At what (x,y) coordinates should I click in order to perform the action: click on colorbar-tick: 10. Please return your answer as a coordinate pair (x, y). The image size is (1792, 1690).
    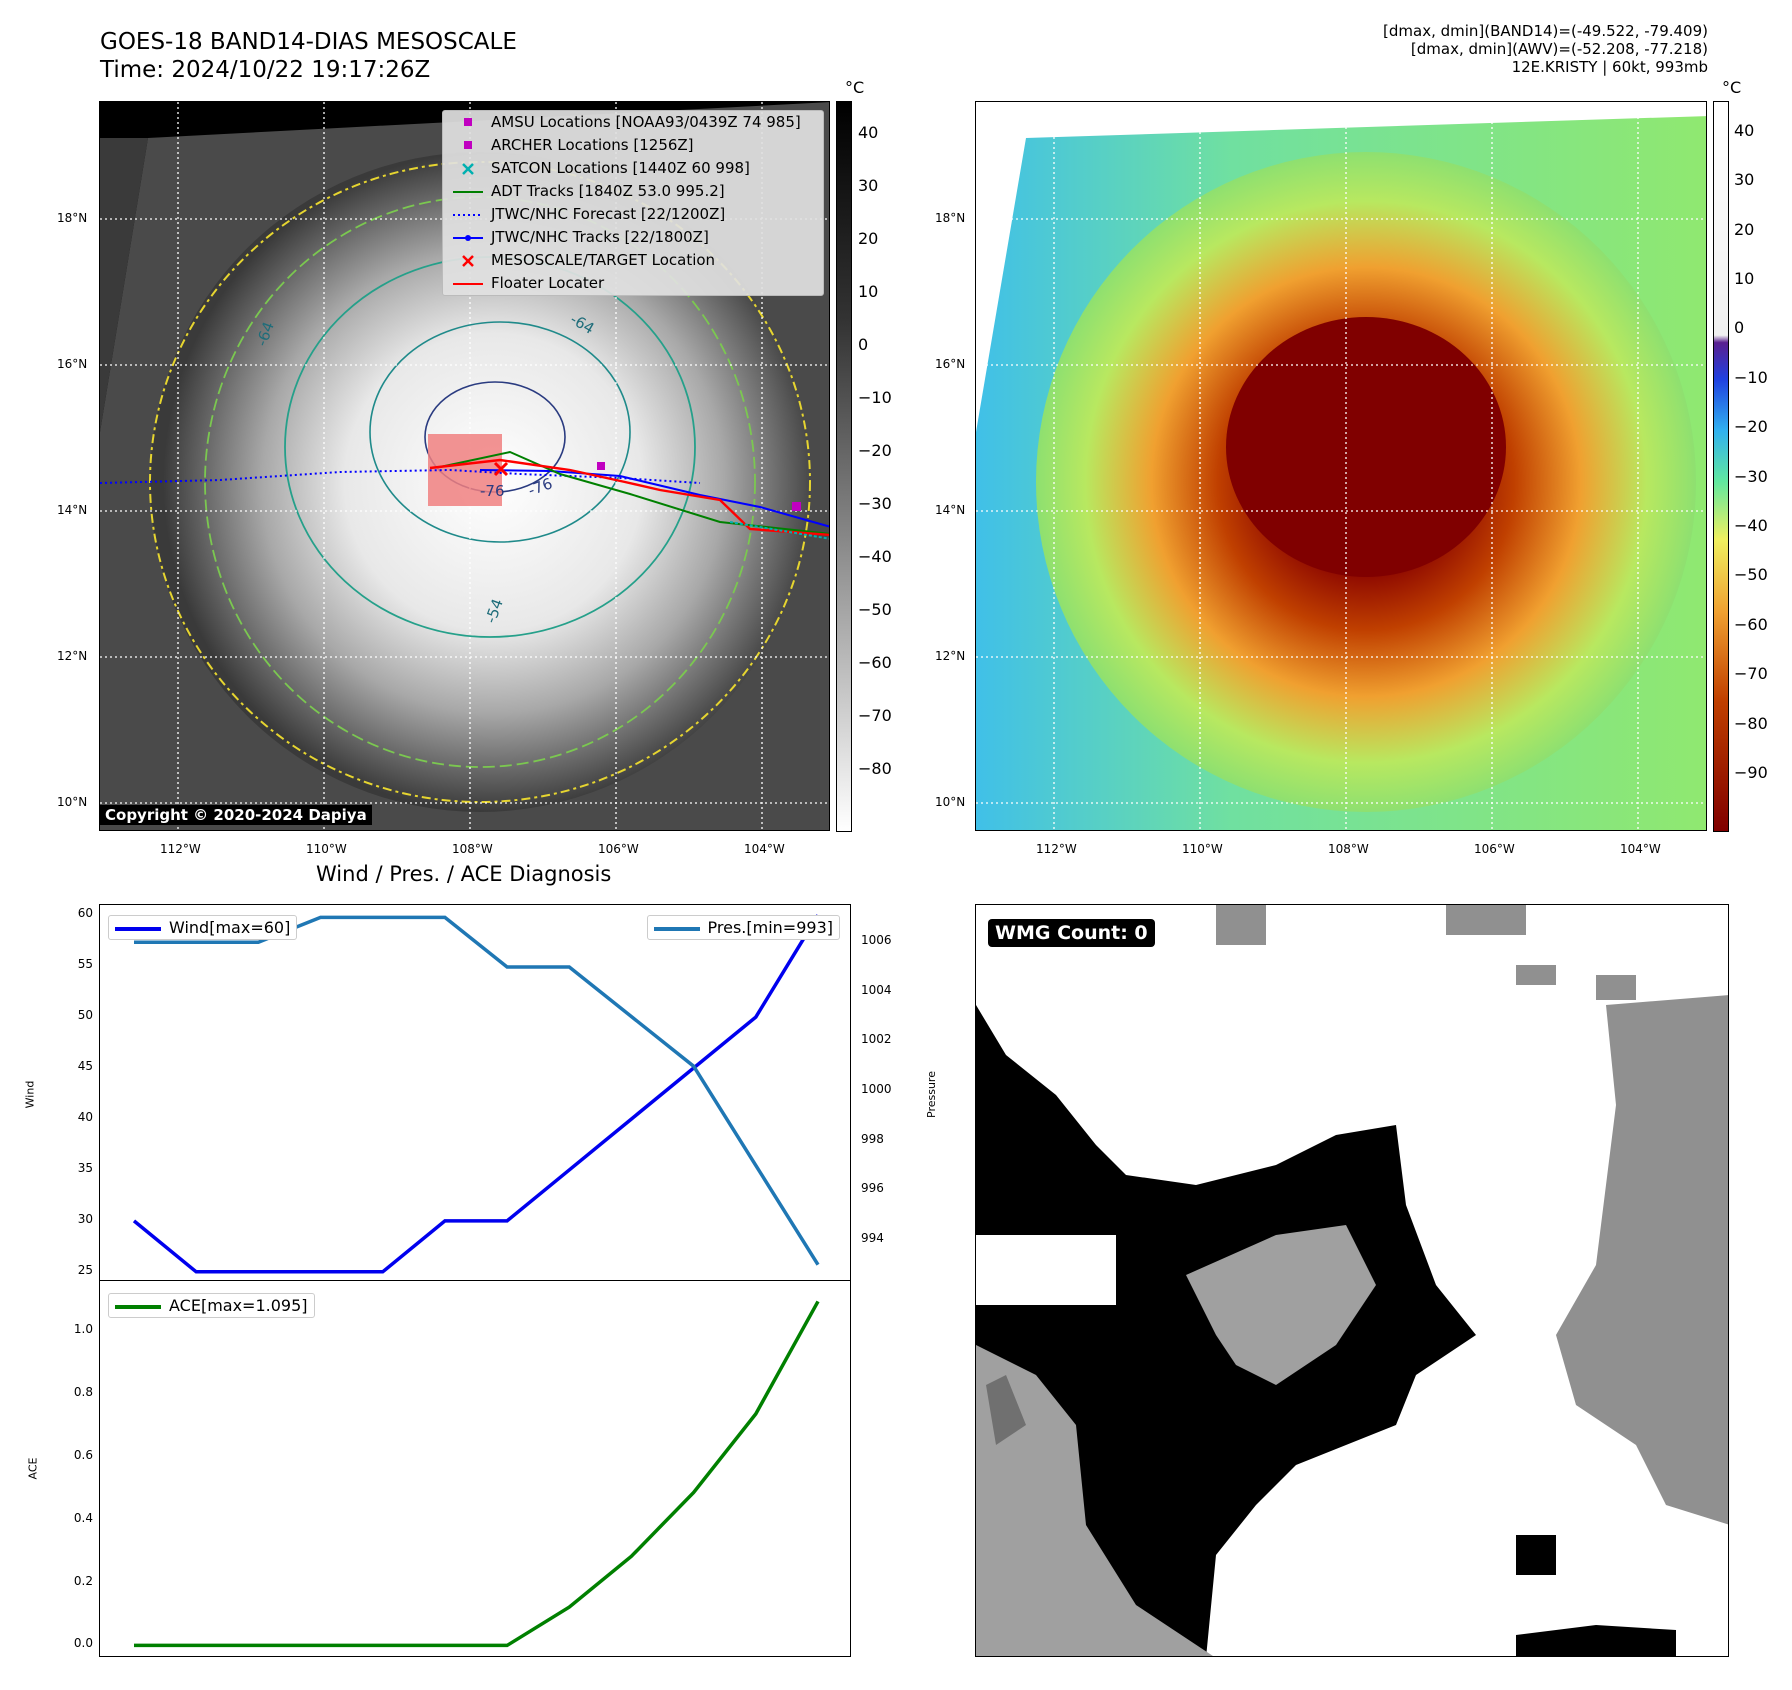
    Looking at the image, I should click on (1744, 278).